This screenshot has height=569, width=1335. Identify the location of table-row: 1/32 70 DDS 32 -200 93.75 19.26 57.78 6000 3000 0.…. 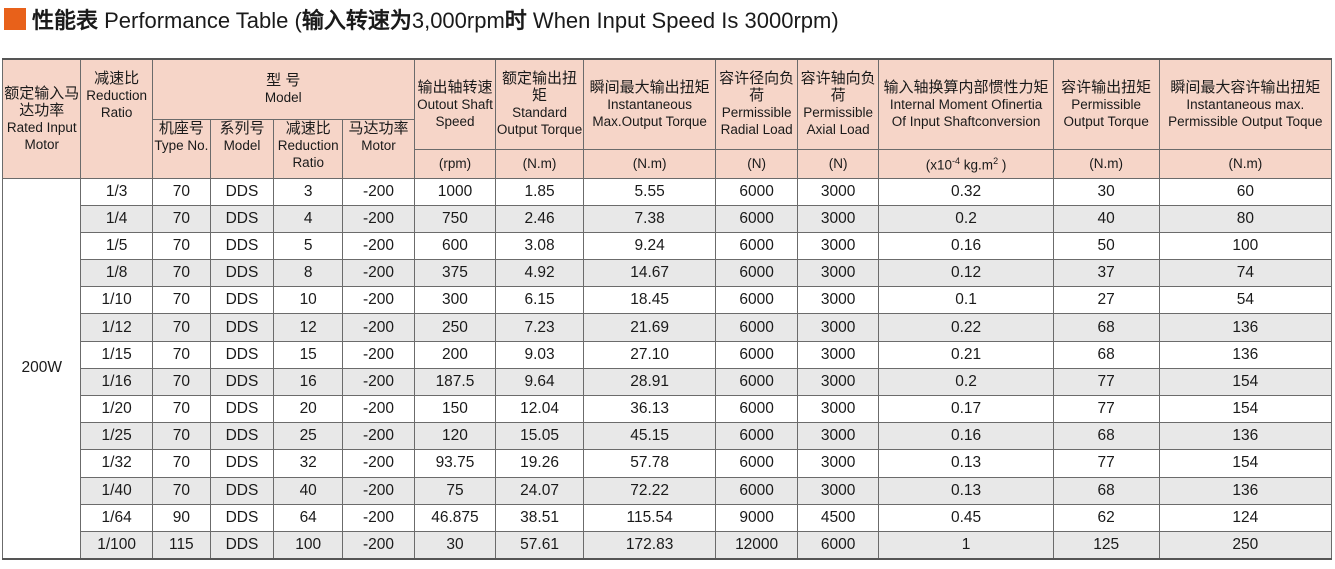
(668, 463).